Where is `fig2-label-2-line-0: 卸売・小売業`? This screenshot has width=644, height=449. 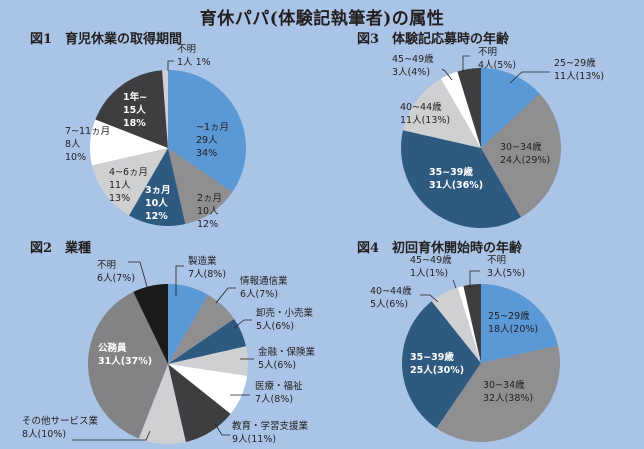
fig2-label-2-line-0: 卸売・小売業 is located at coordinates (285, 313).